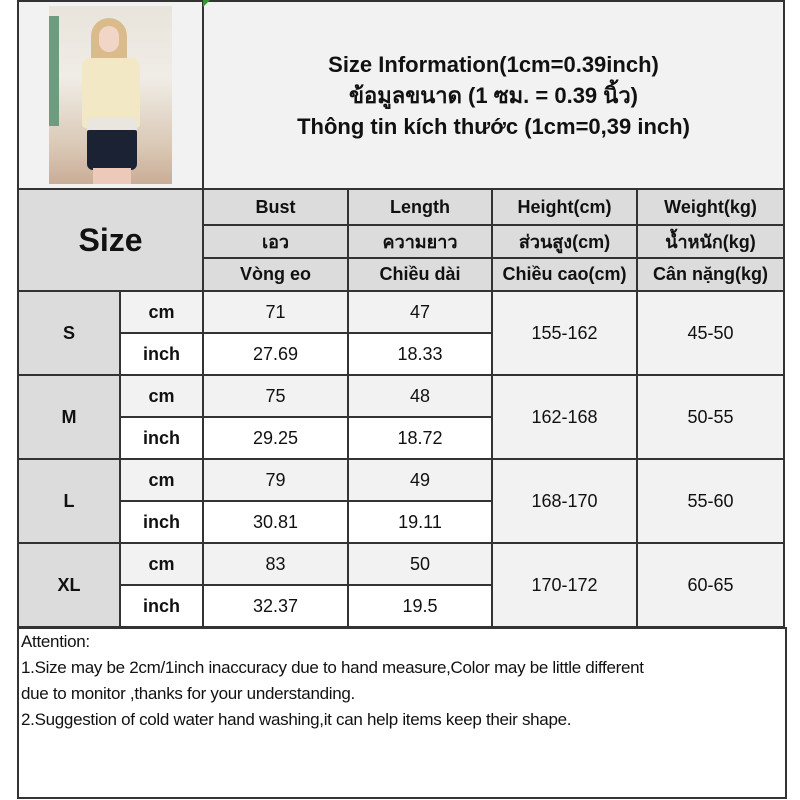 The width and height of the screenshot is (800, 800). What do you see at coordinates (69, 585) in the screenshot?
I see `size-label: XL` at bounding box center [69, 585].